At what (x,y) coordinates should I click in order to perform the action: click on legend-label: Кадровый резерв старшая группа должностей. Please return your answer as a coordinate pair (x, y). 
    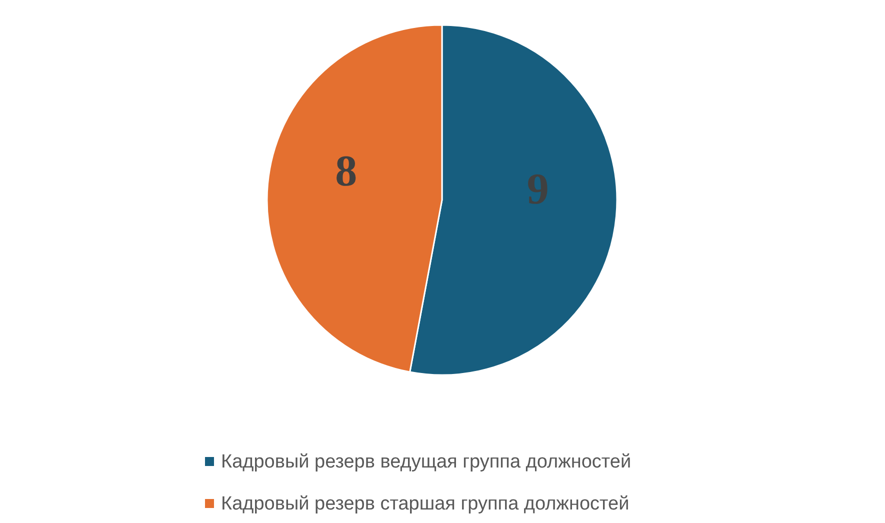
    Looking at the image, I should click on (425, 504).